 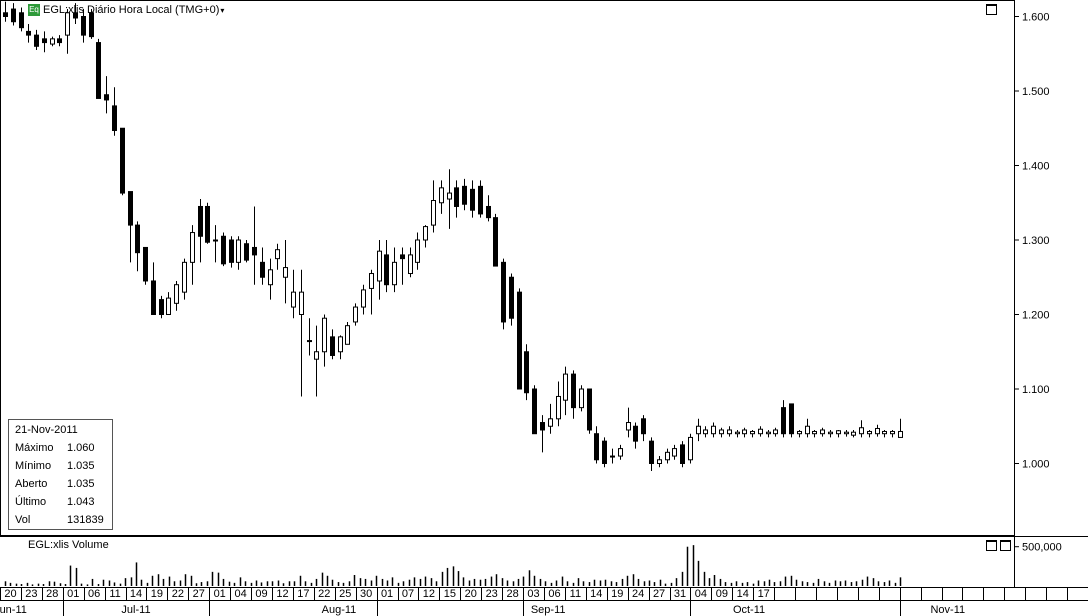 What do you see at coordinates (199, 594) in the screenshot?
I see `day-label: 27` at bounding box center [199, 594].